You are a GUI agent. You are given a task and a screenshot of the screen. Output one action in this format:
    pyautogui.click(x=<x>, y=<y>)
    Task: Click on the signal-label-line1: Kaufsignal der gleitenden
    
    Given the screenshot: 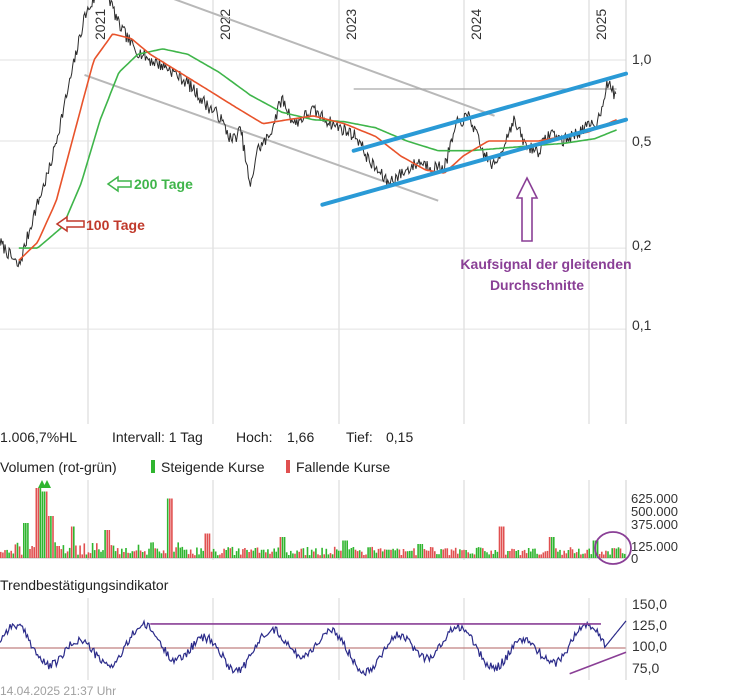 What is the action you would take?
    pyautogui.click(x=545, y=264)
    